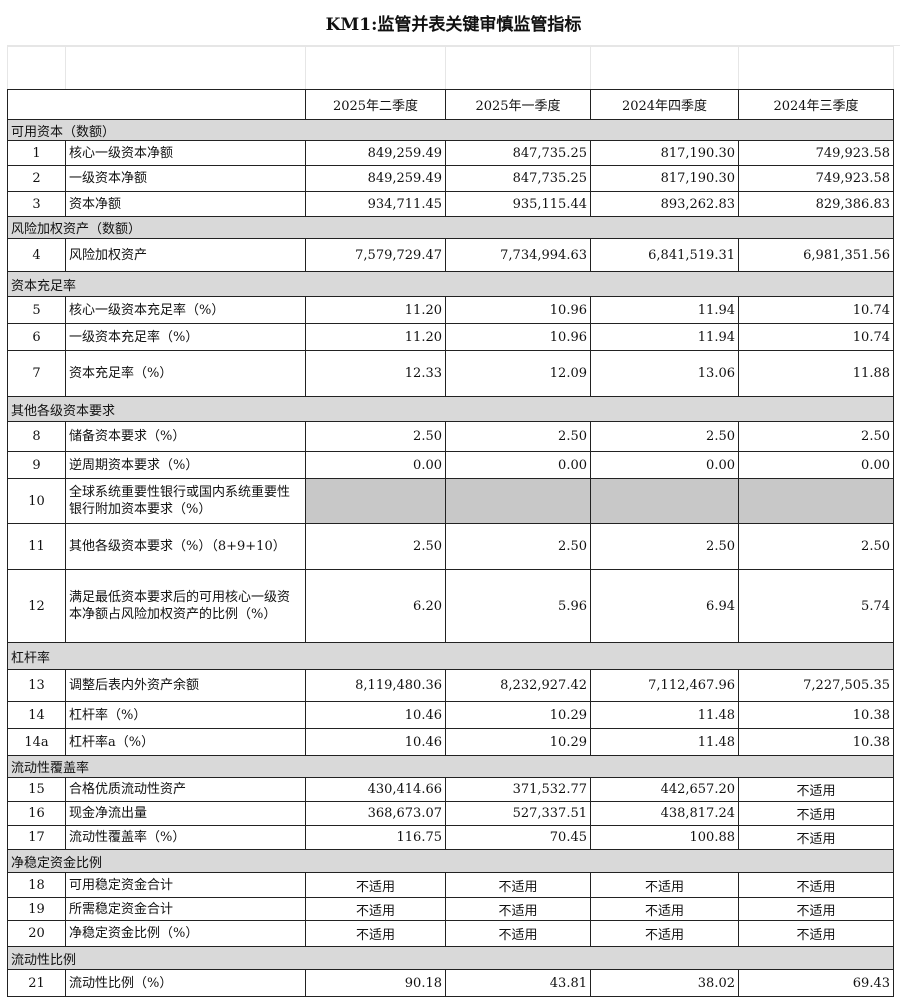  Describe the element at coordinates (36, 837) in the screenshot. I see `row-index: 17` at that location.